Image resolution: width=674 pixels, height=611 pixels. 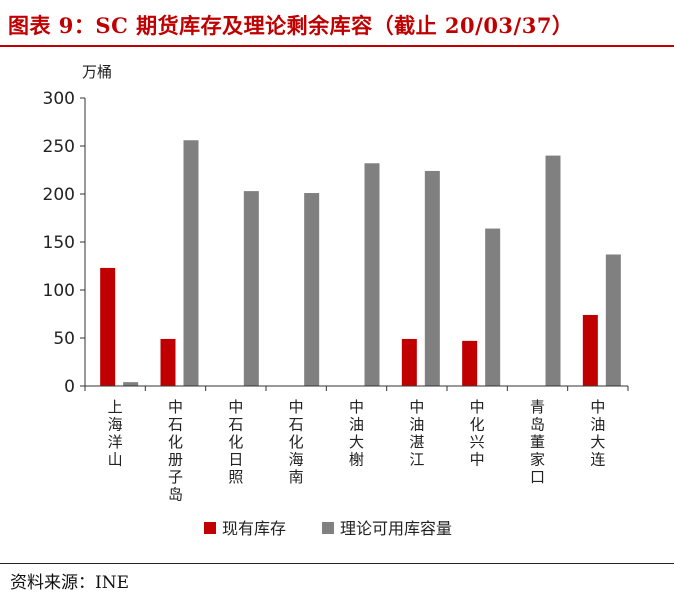 I want to click on x-category-label: 中油湛江, so click(x=416, y=433).